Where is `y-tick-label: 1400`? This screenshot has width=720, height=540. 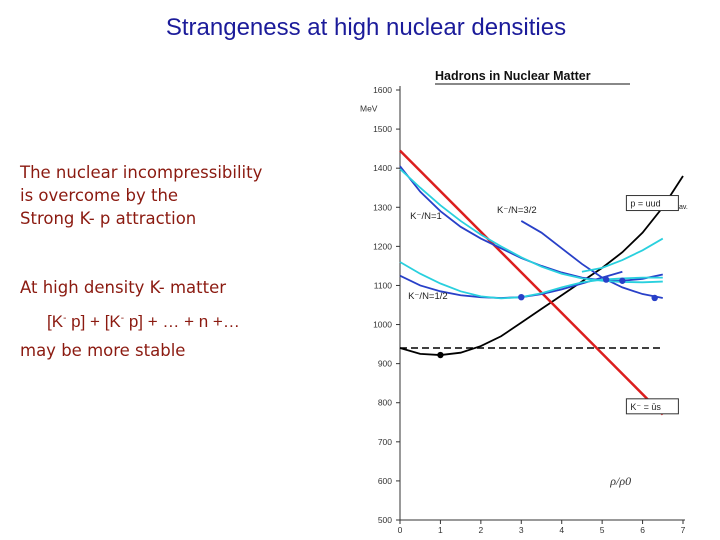 y-tick-label: 1400 is located at coordinates (382, 168).